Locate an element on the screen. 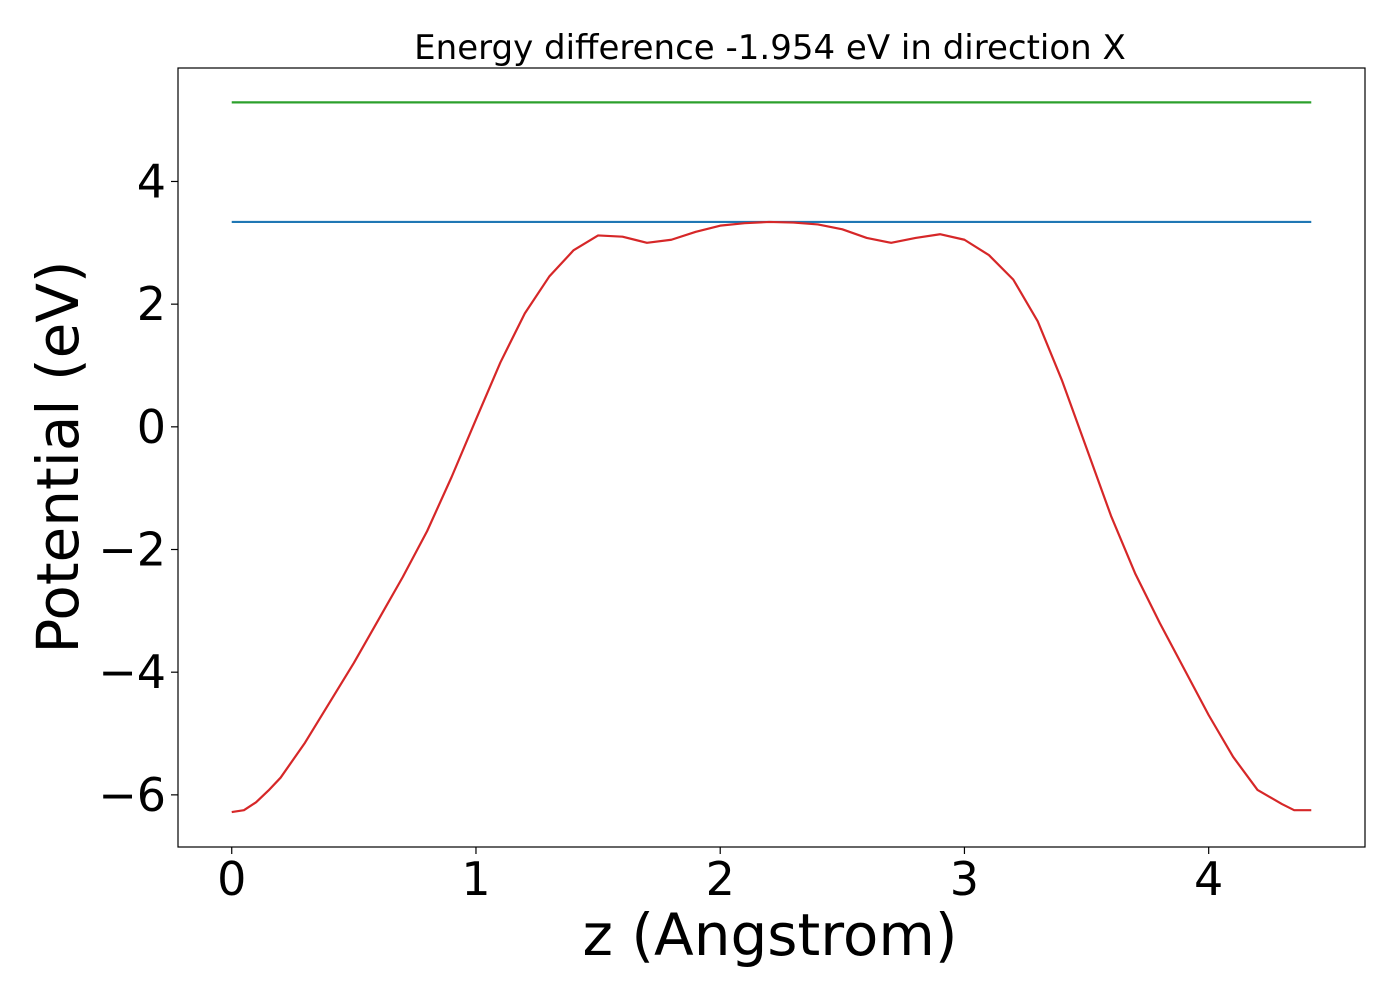  y-tick-label: 2 is located at coordinates (151, 304).